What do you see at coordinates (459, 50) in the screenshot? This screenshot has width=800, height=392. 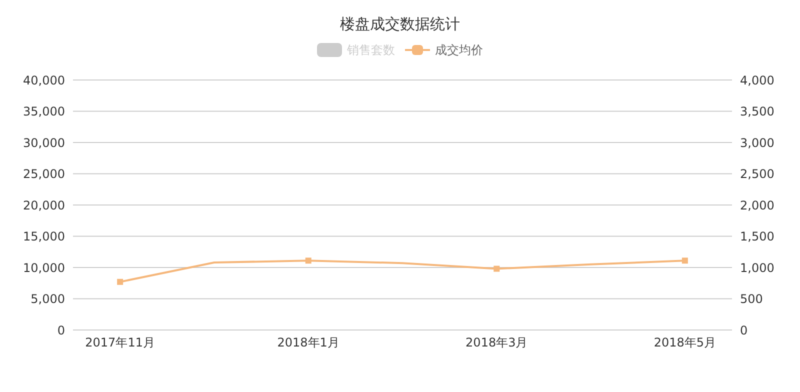 I see `legend-label: 成交均价` at bounding box center [459, 50].